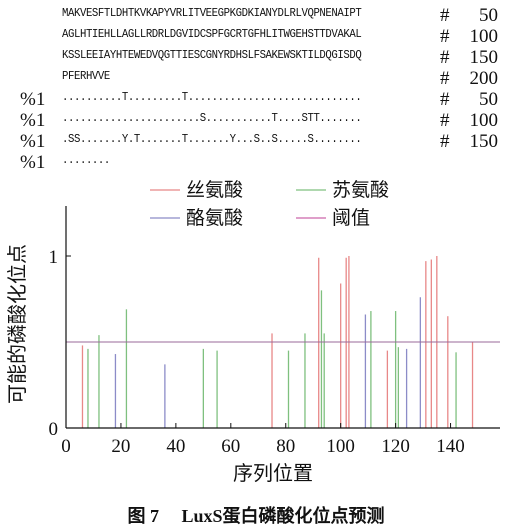 The image size is (512, 532). I want to click on x-tick-label: 40, so click(175, 446).